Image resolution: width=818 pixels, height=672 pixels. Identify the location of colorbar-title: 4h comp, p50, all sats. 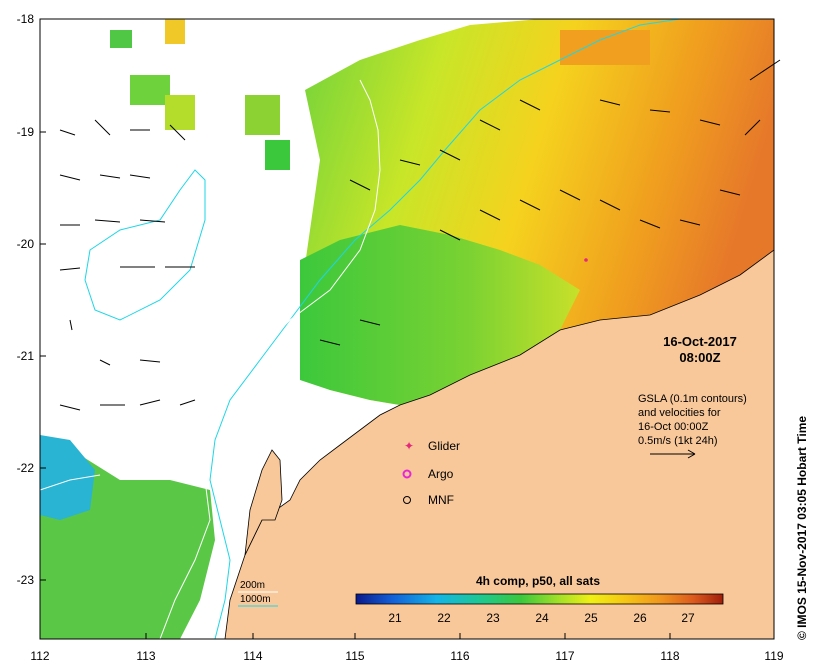
(538, 581).